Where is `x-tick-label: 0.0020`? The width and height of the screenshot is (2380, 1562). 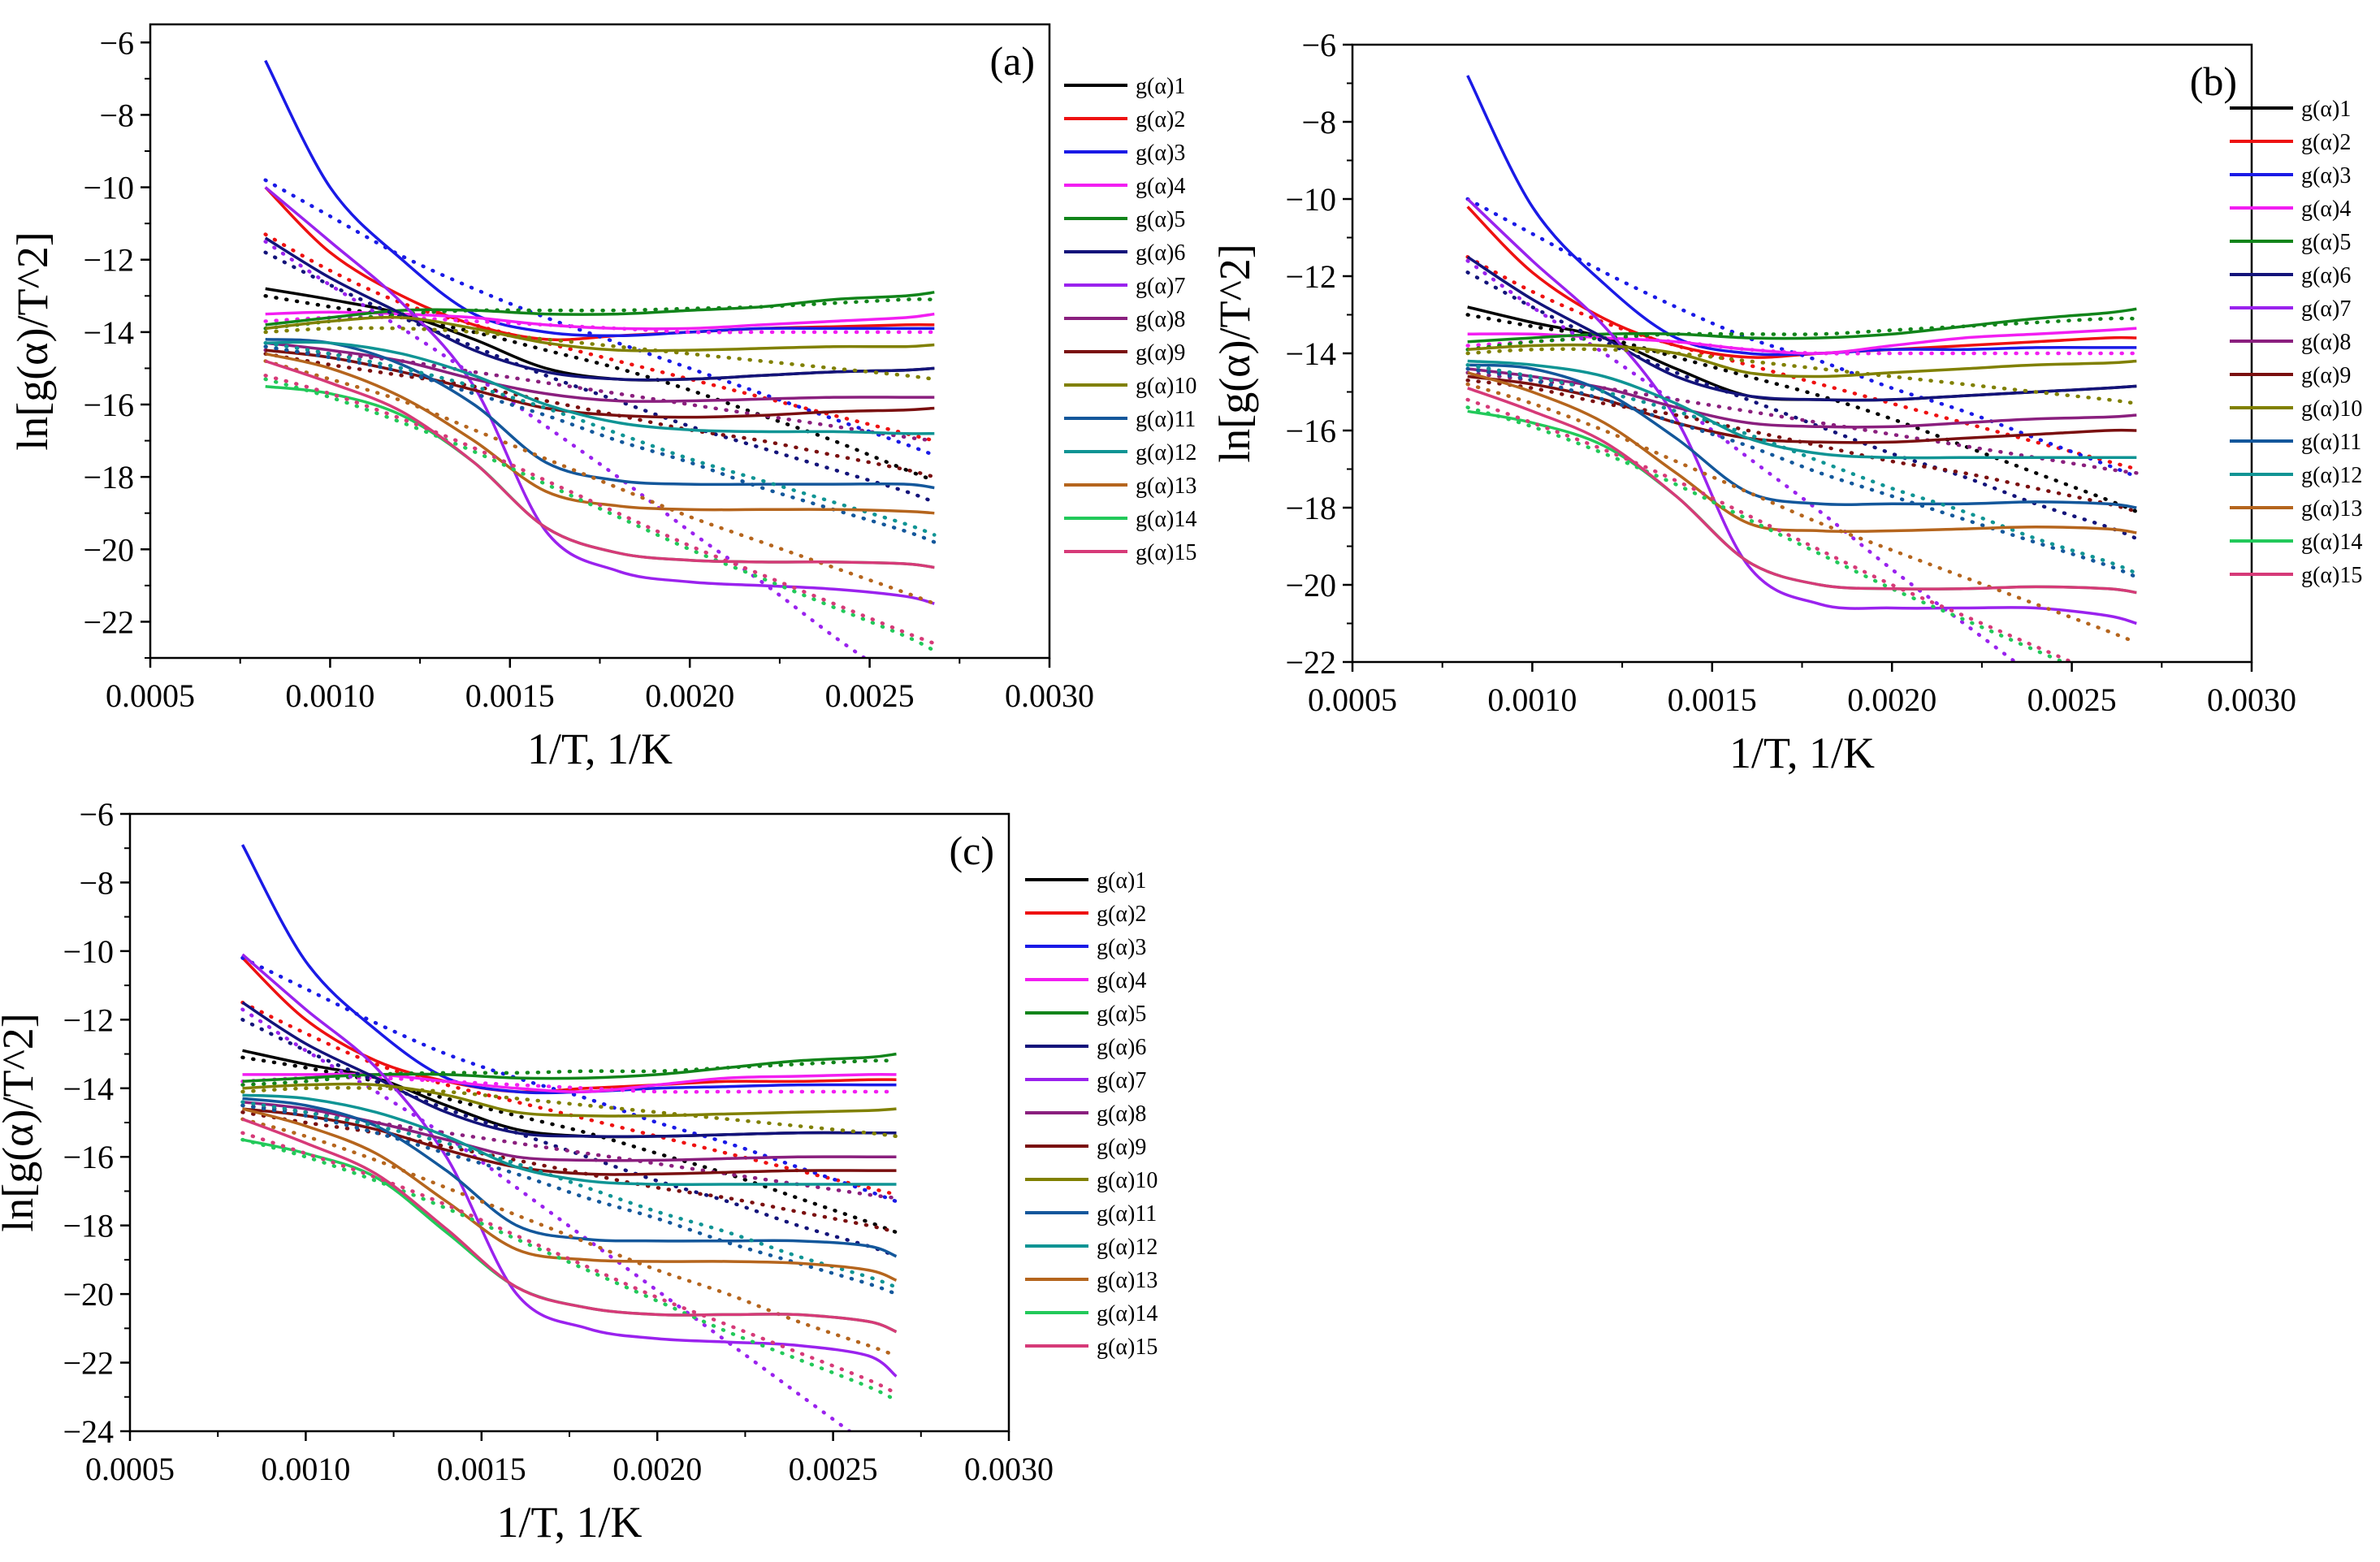
x-tick-label: 0.0020 is located at coordinates (689, 695).